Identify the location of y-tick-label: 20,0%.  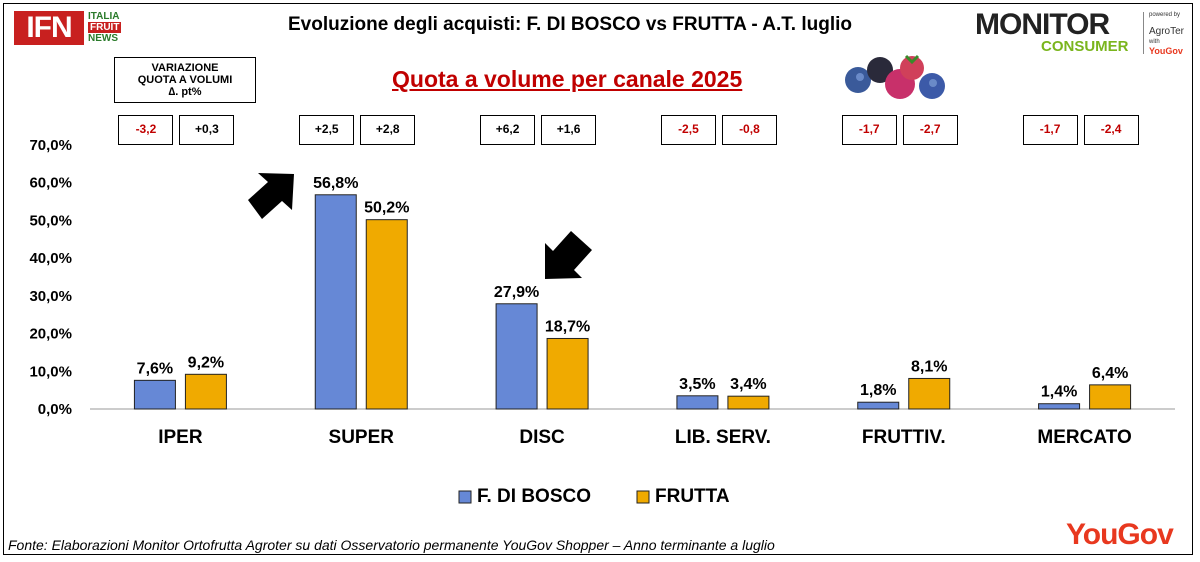
(50, 334).